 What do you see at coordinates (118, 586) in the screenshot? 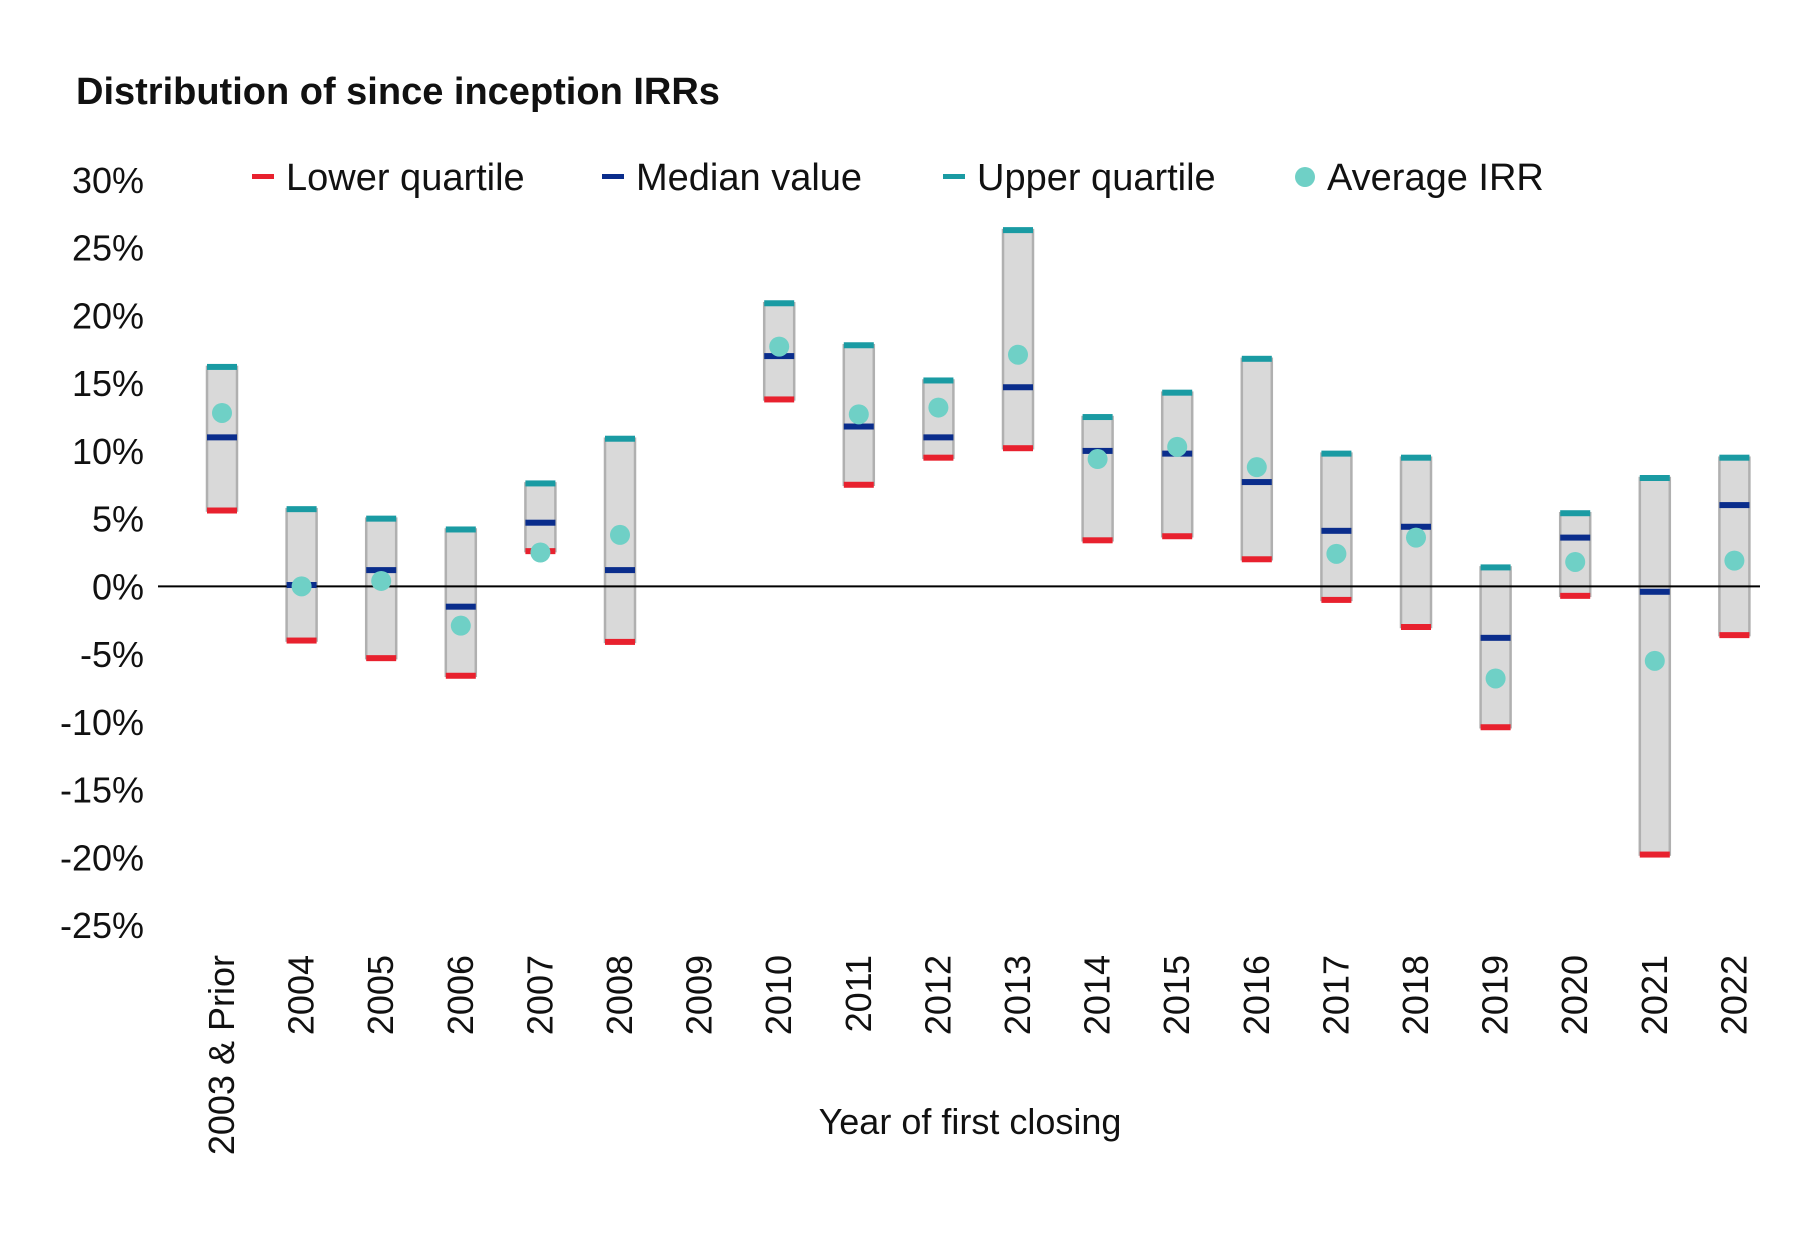
I see `y-tick-label: 0%` at bounding box center [118, 586].